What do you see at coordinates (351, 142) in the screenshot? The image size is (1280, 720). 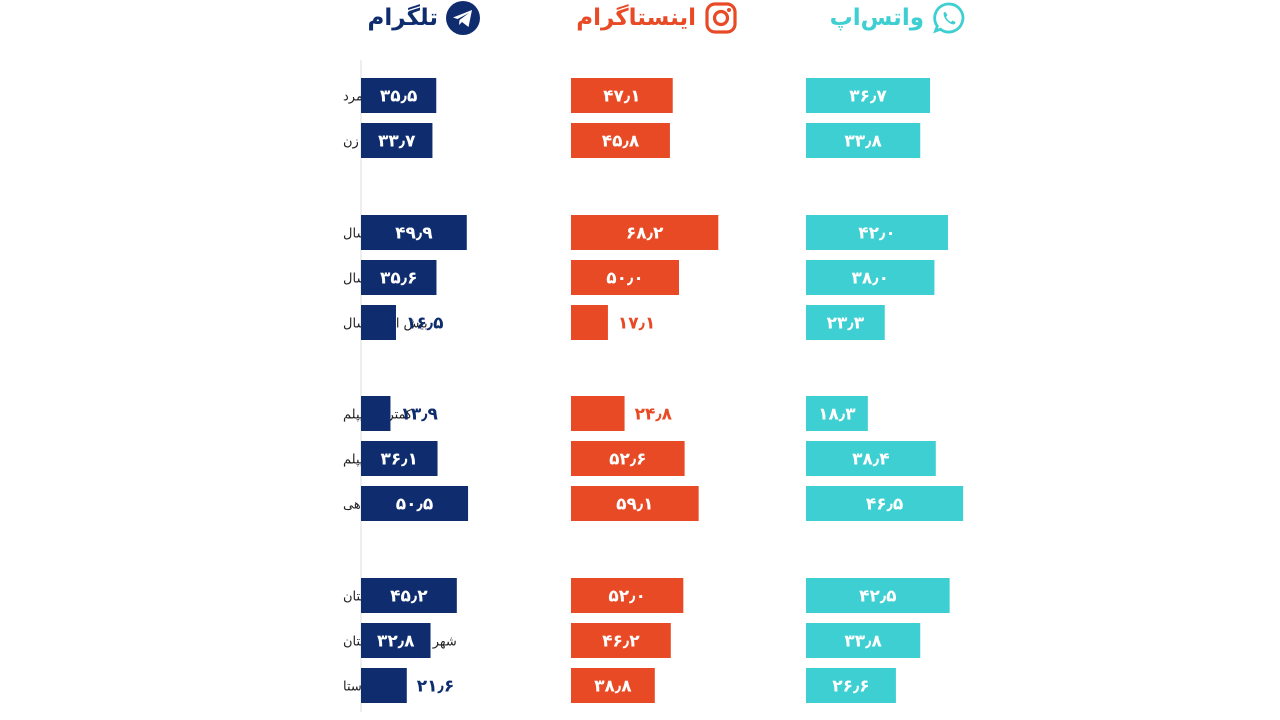 I see `category-label: زن` at bounding box center [351, 142].